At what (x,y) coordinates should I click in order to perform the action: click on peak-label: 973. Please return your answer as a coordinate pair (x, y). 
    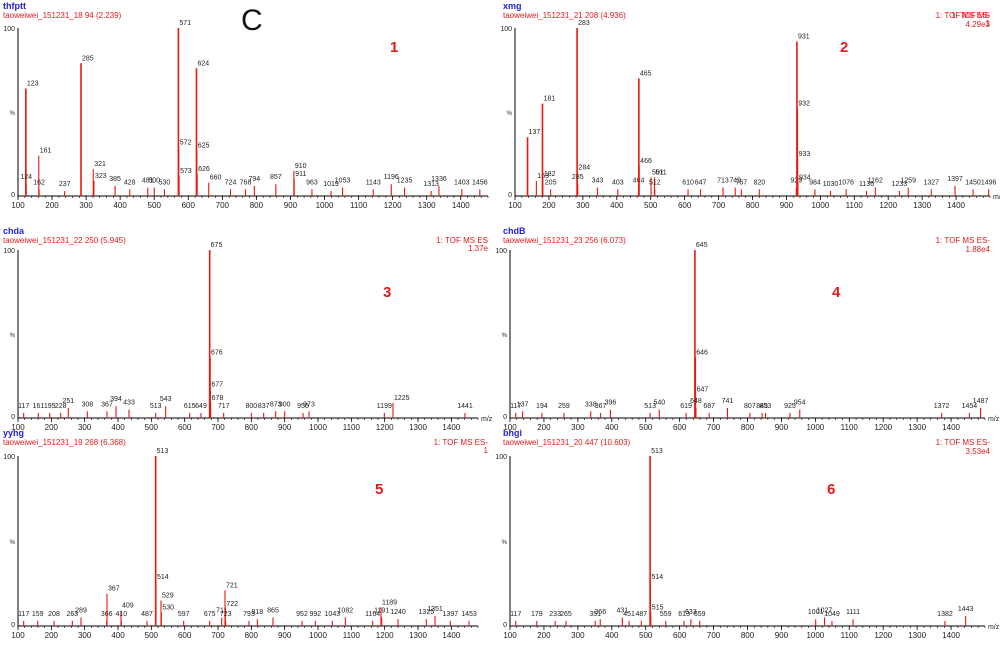
    Looking at the image, I should click on (309, 404).